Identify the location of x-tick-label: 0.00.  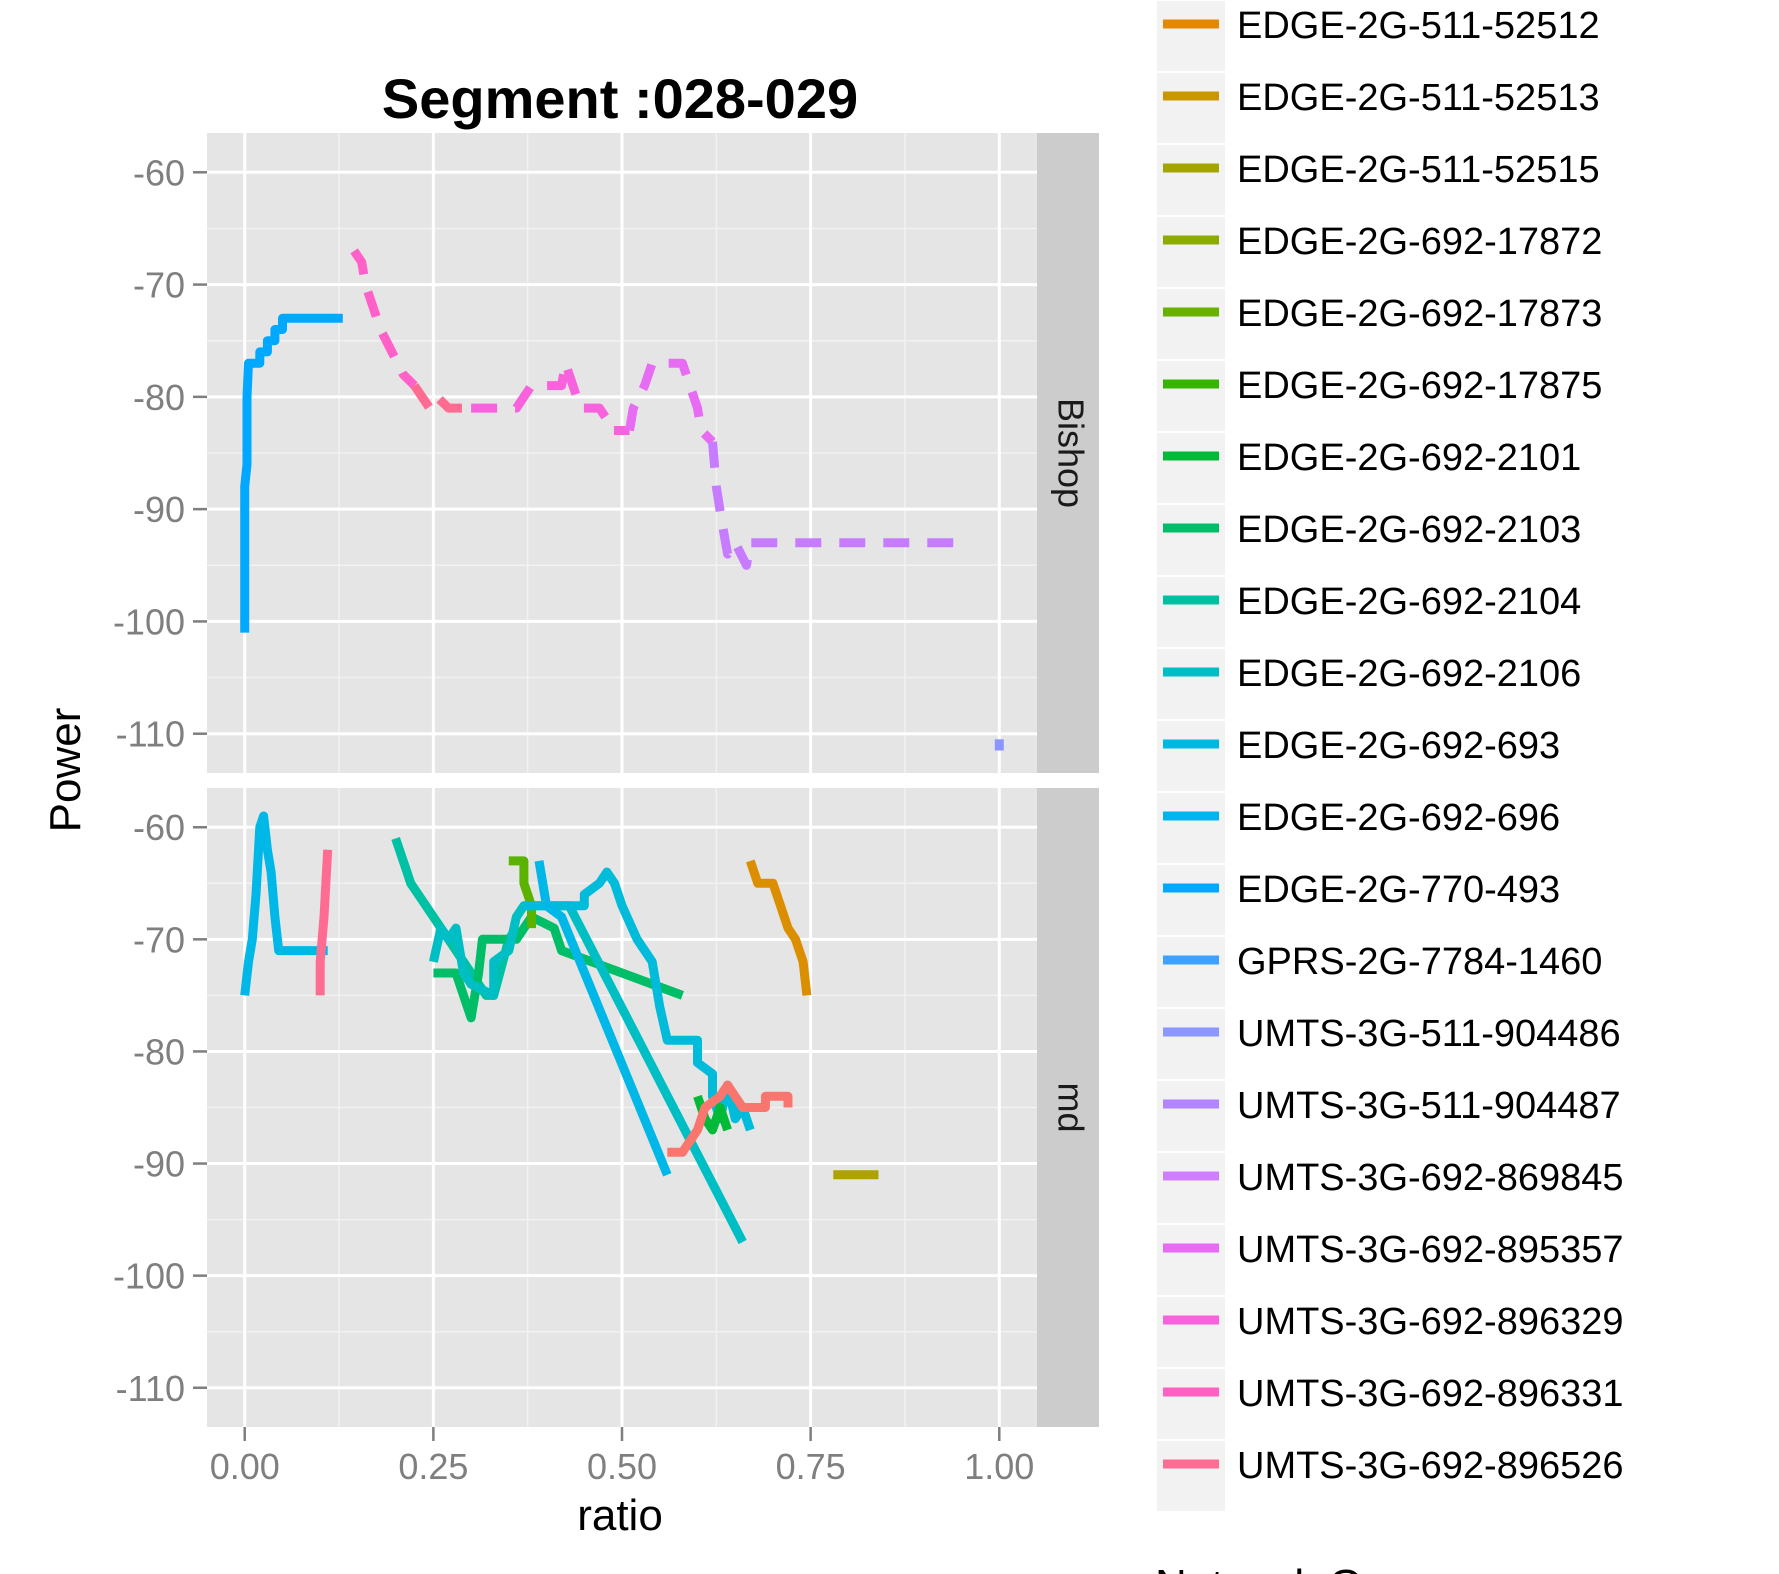
(245, 1466).